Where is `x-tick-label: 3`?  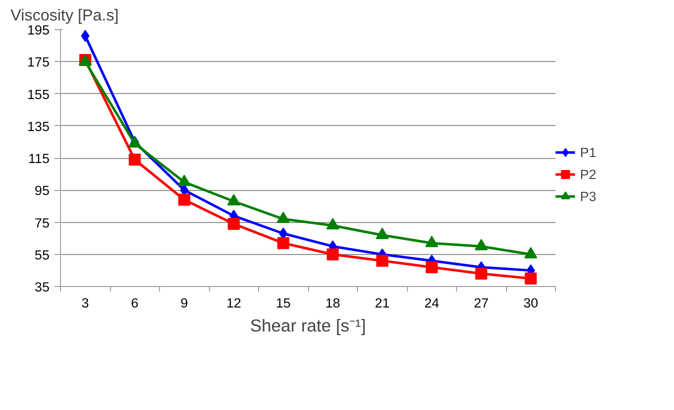 x-tick-label: 3 is located at coordinates (85, 303).